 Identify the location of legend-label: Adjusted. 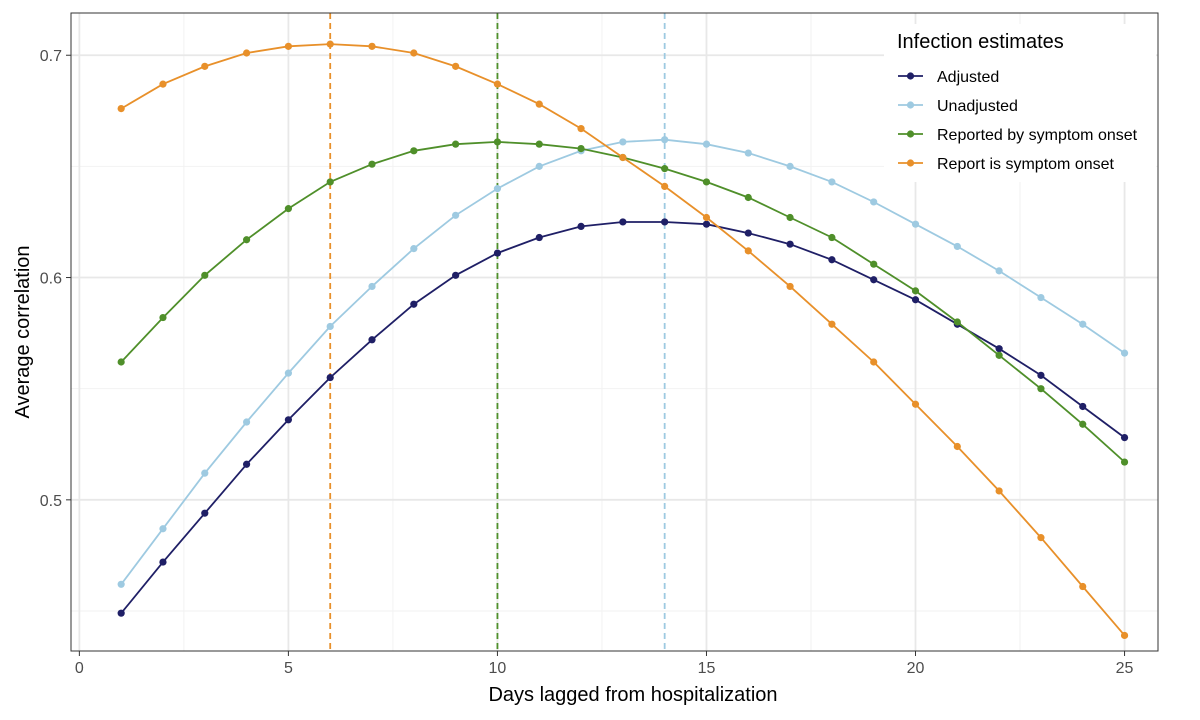
(968, 77).